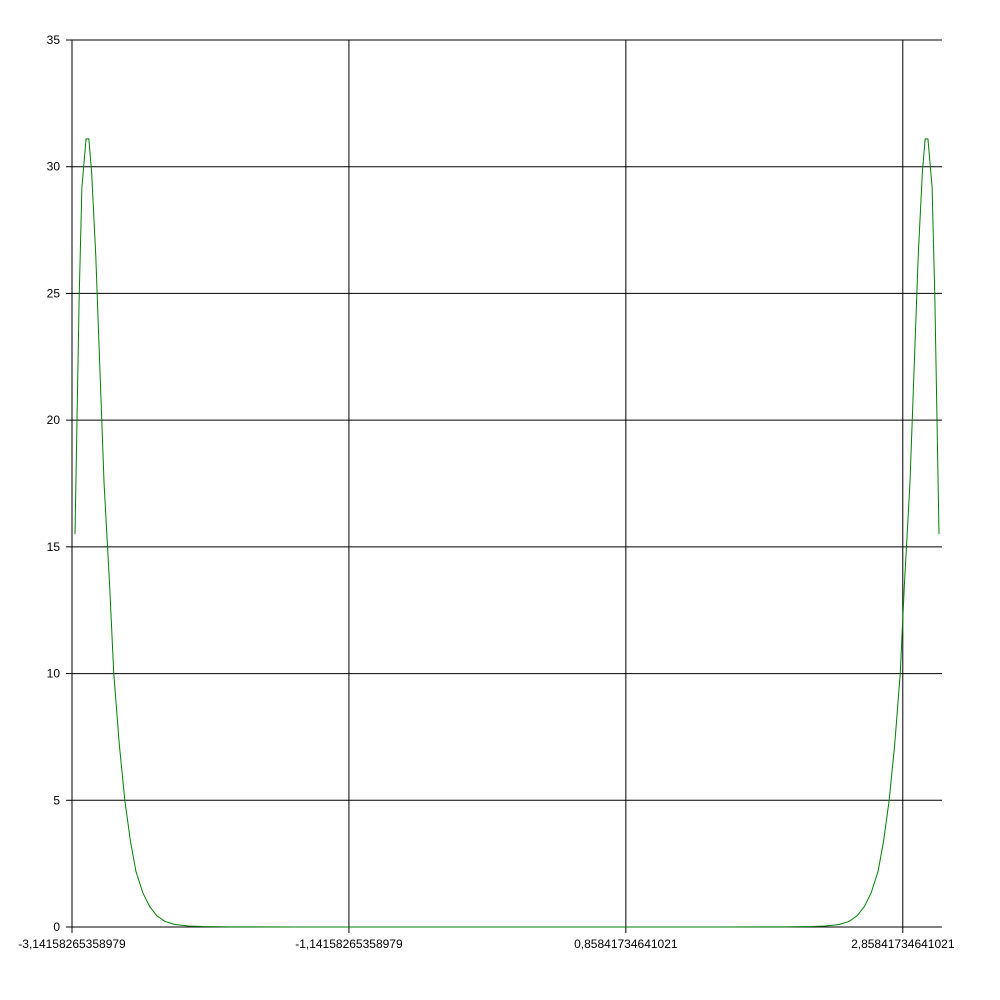 This screenshot has height=1000, width=1000. What do you see at coordinates (54, 420) in the screenshot?
I see `y-tick-label: 20` at bounding box center [54, 420].